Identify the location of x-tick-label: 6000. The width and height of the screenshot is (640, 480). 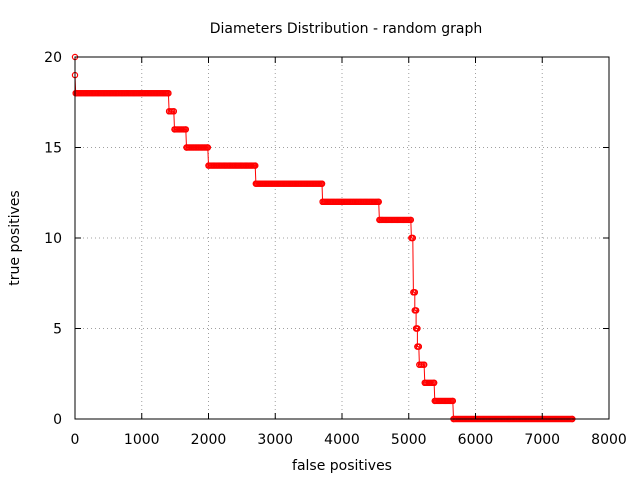
(476, 440).